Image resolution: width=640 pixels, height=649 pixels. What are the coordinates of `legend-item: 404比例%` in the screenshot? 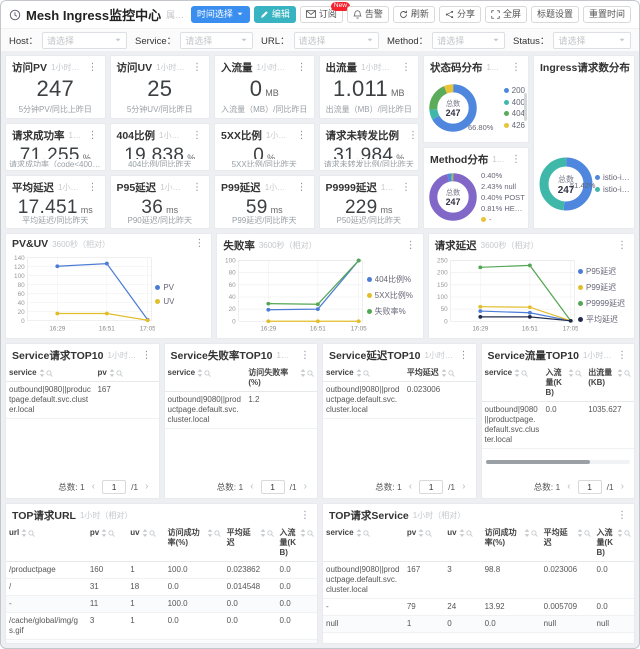 It's located at (393, 279).